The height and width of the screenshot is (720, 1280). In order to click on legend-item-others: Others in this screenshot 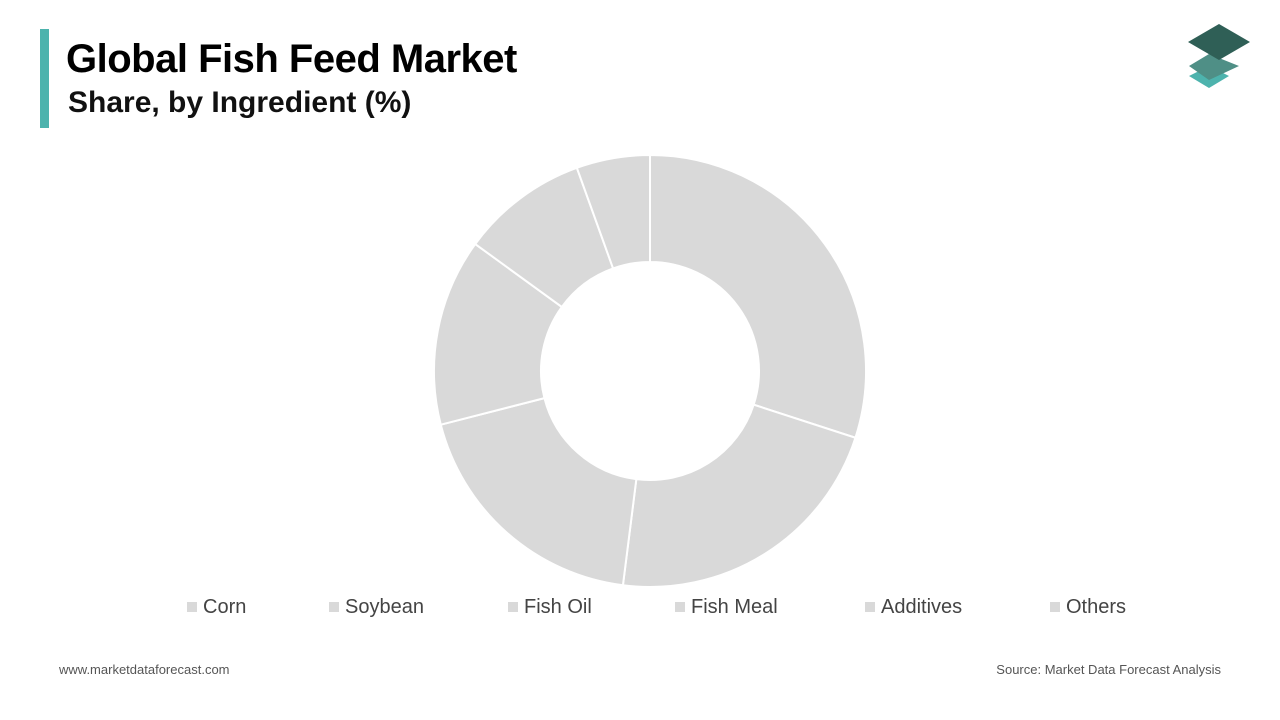, I will do `click(1088, 607)`.